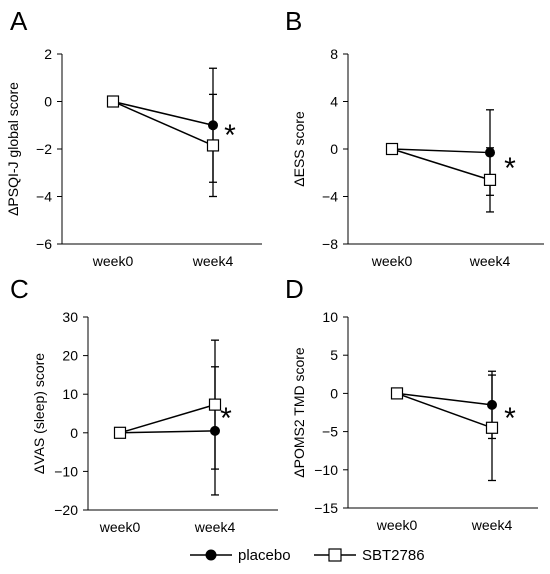  Describe the element at coordinates (330, 432) in the screenshot. I see `y-tick-label: −5` at that location.